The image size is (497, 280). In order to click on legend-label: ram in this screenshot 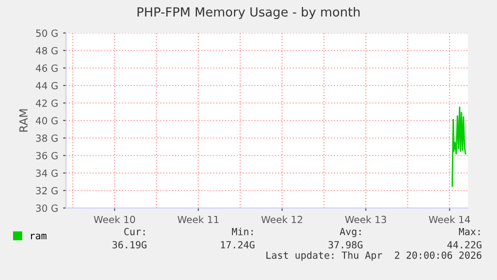, I will do `click(38, 237)`.